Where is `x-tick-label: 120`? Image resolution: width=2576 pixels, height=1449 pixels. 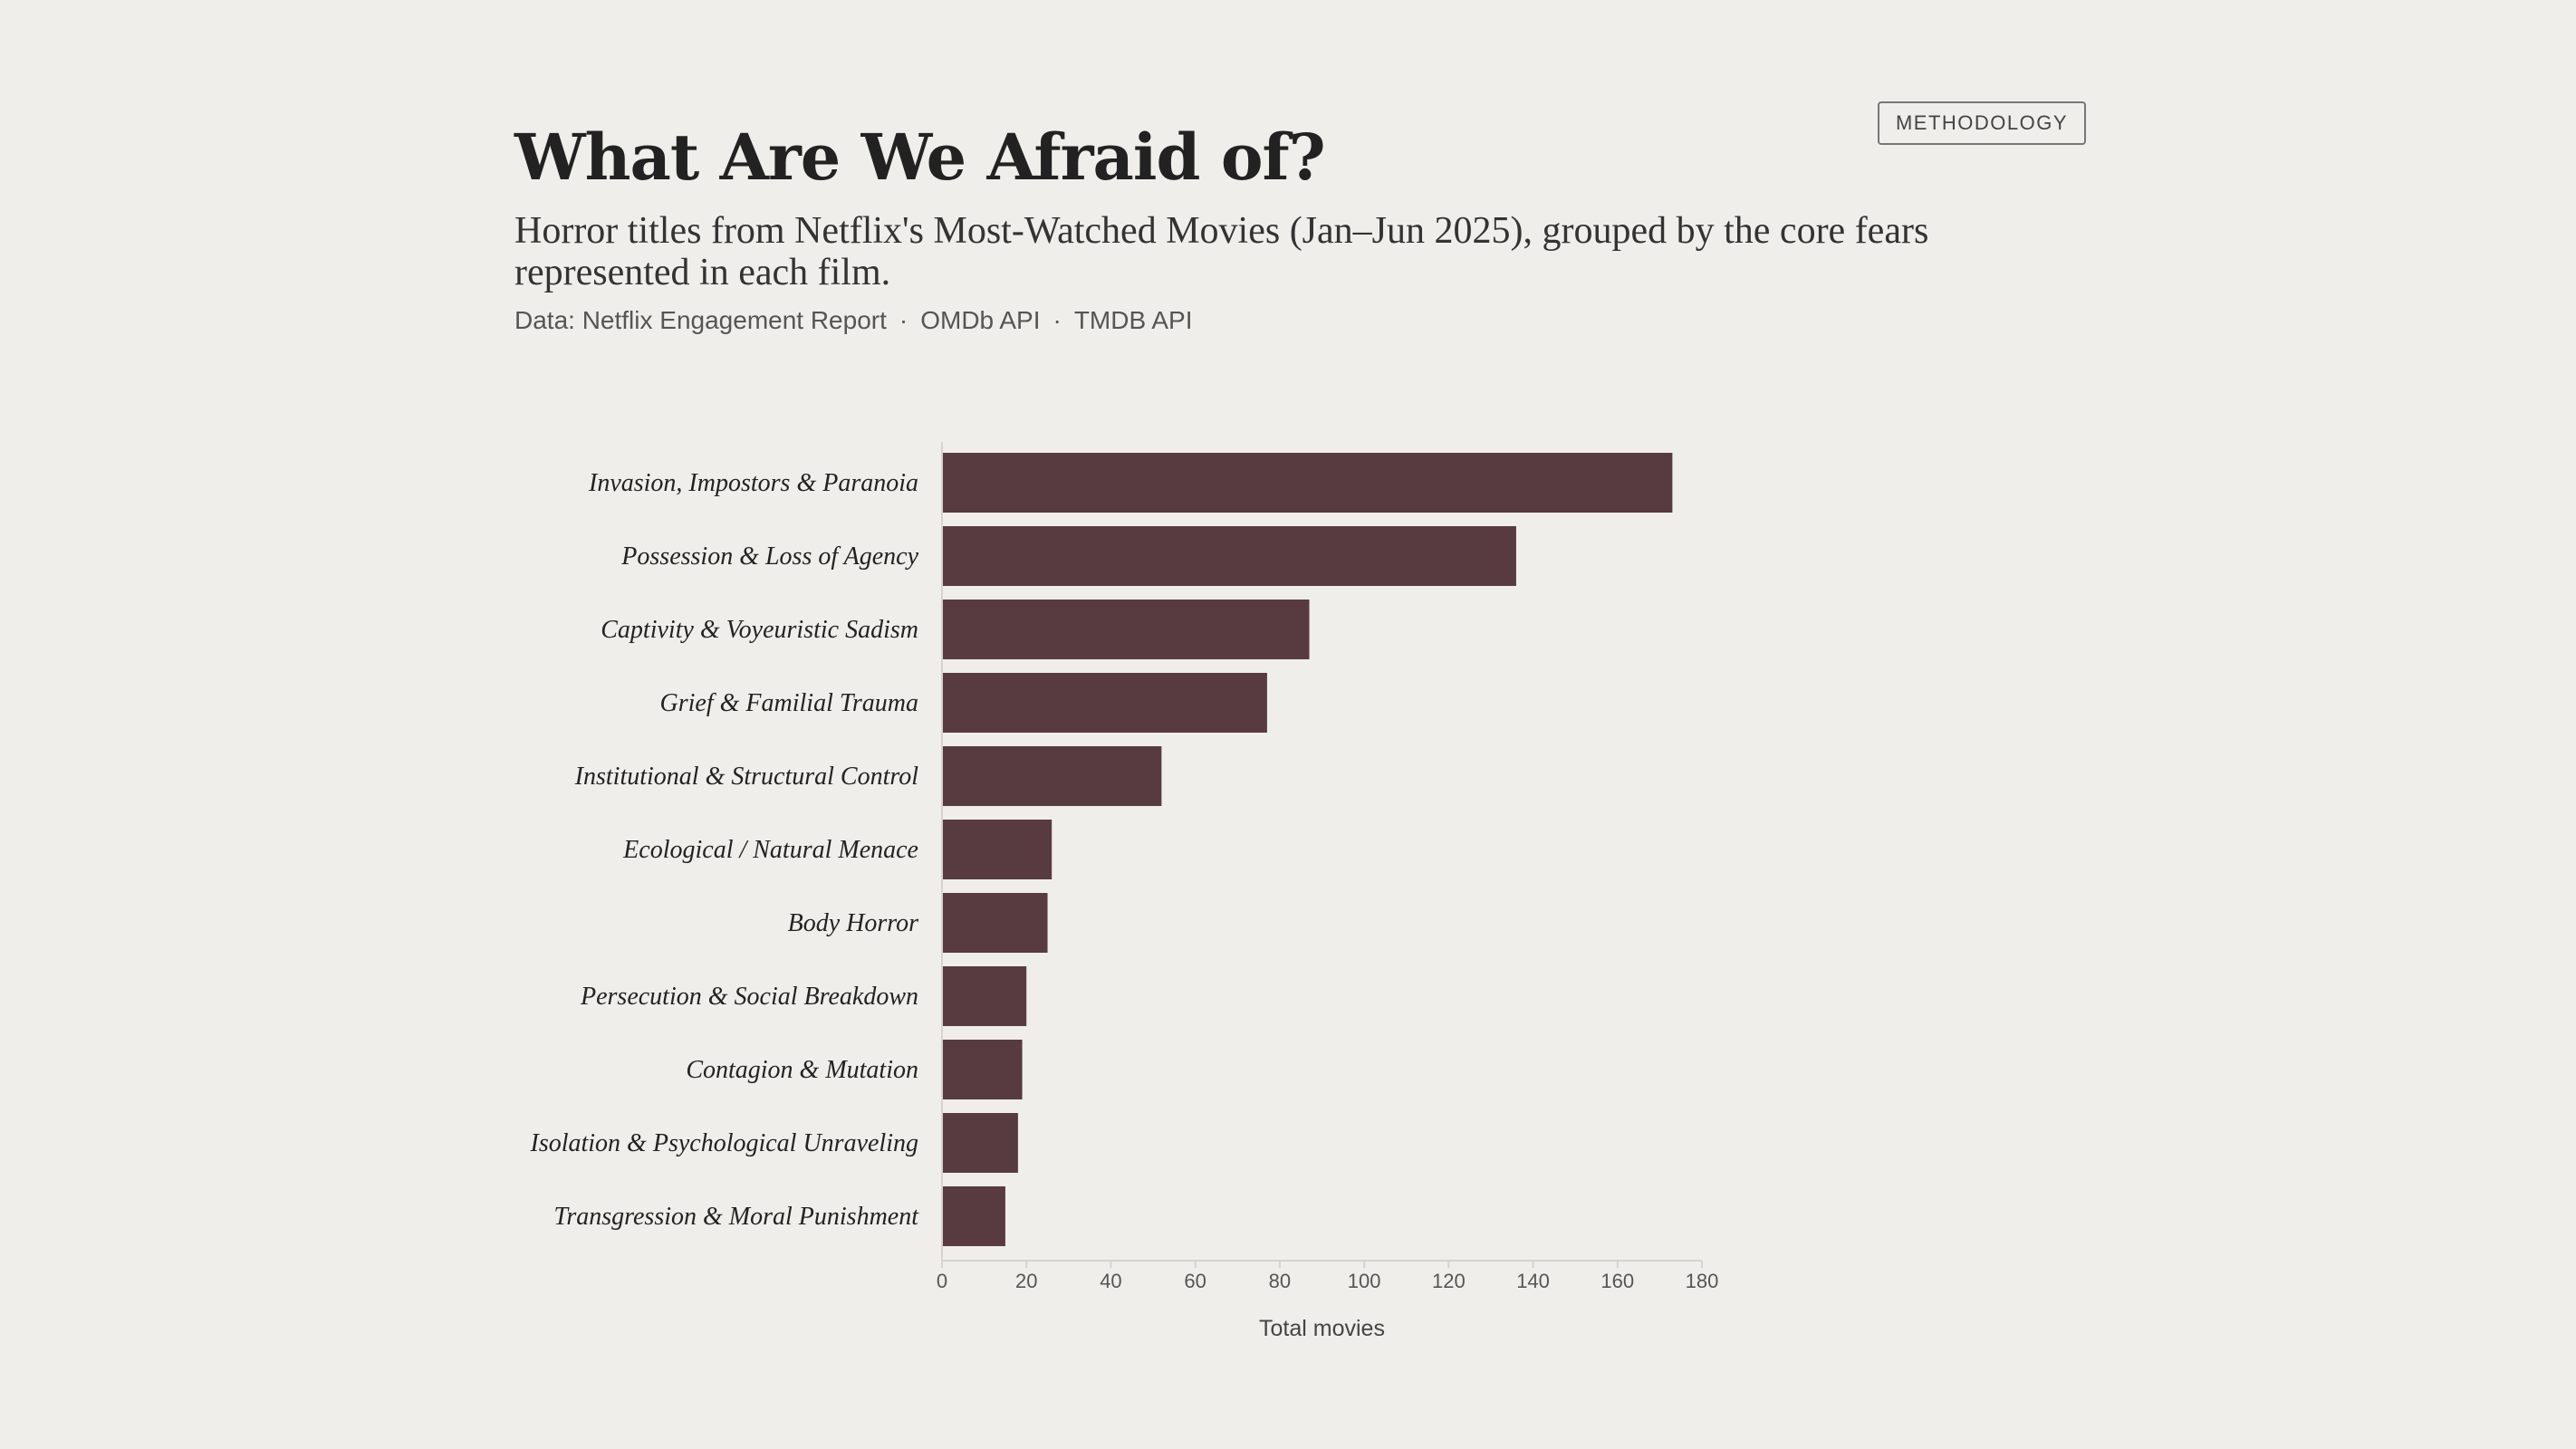 x-tick-label: 120 is located at coordinates (1449, 1281).